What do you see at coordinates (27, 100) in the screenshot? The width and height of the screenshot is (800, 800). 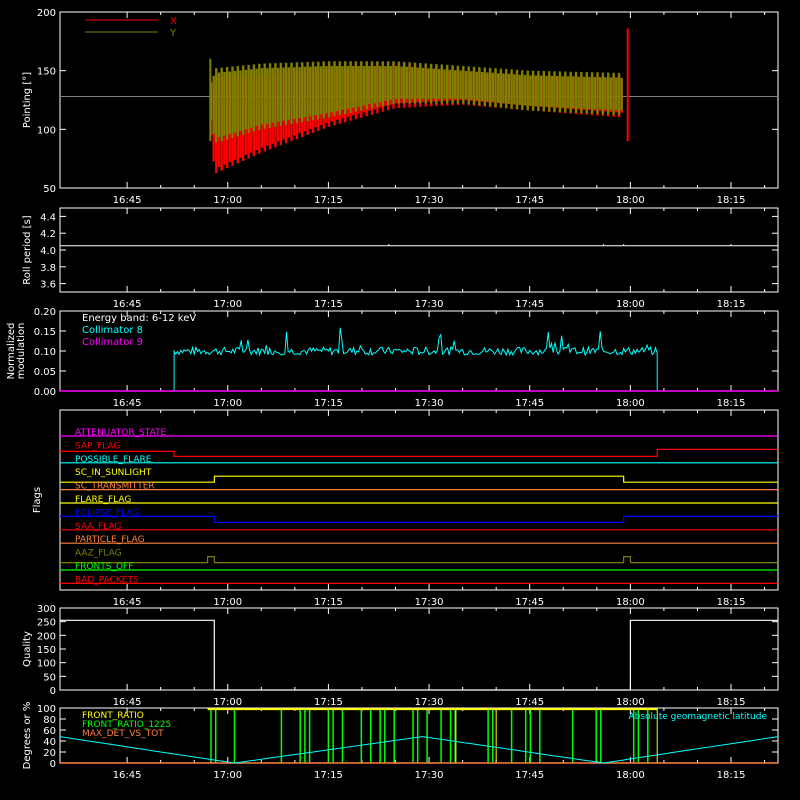 I see `pointing-ylabel: Pointing [°]` at bounding box center [27, 100].